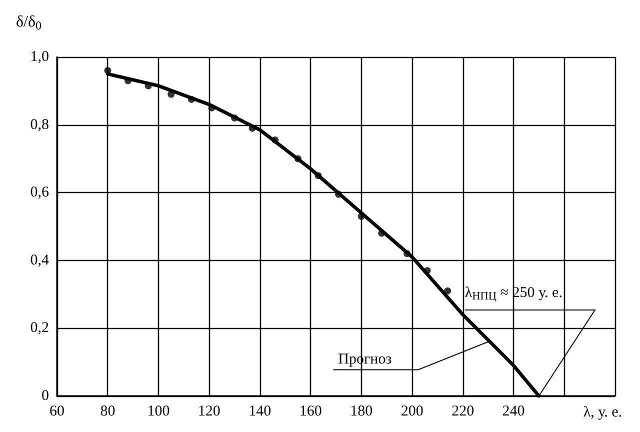 The height and width of the screenshot is (432, 640). I want to click on x-tick-label: 80, so click(108, 412).